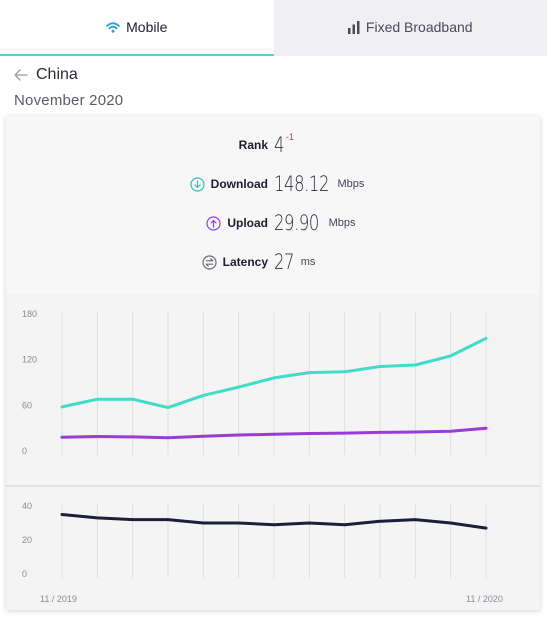 This screenshot has height=640, width=547. I want to click on tab-fixed-broadband-label: Fixed Broadband, so click(419, 27).